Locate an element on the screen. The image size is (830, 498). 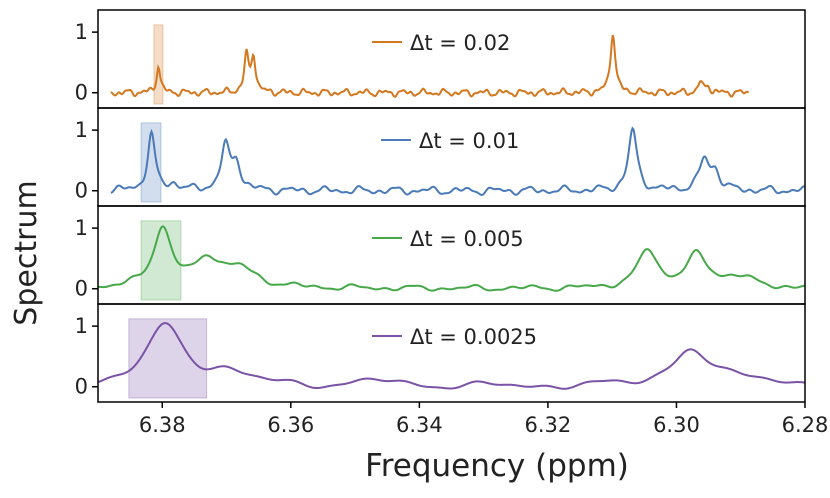
x-axis: 6.38 6.36 6.34 6.32 6.30 6.28 is located at coordinates (483, 419).